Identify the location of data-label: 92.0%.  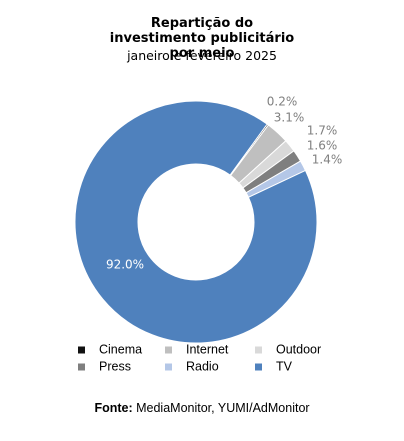
(125, 265).